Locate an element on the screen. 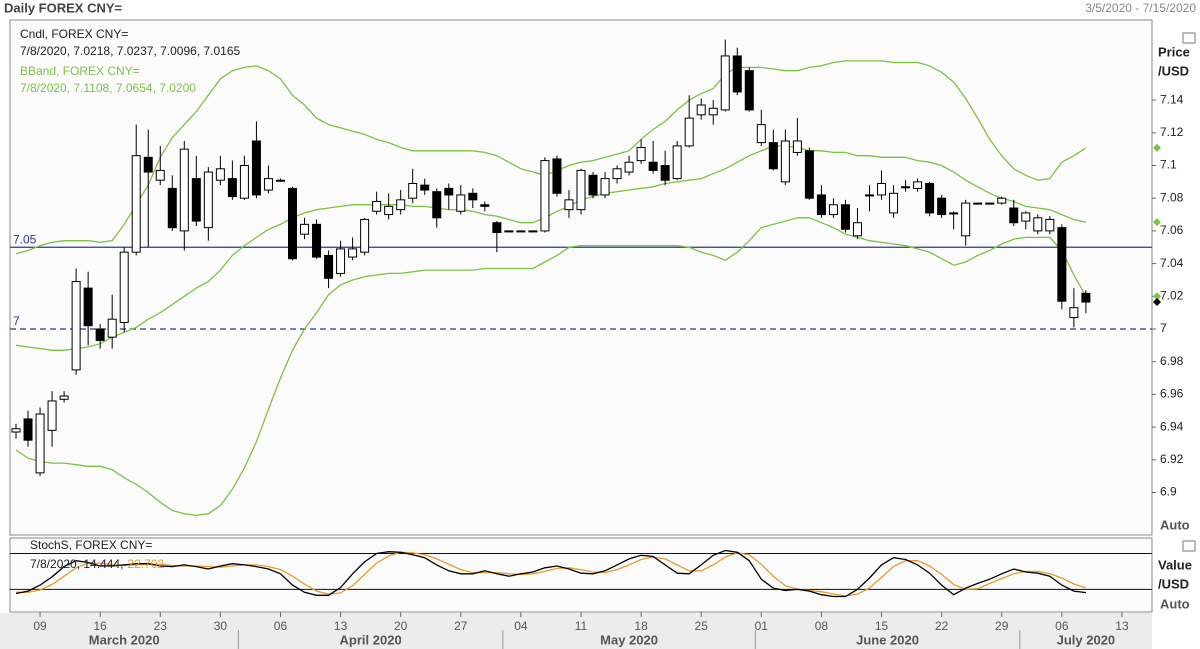 Image resolution: width=1200 pixels, height=649 pixels. legend-name: BBand, FOREX CNY= is located at coordinates (80, 71).